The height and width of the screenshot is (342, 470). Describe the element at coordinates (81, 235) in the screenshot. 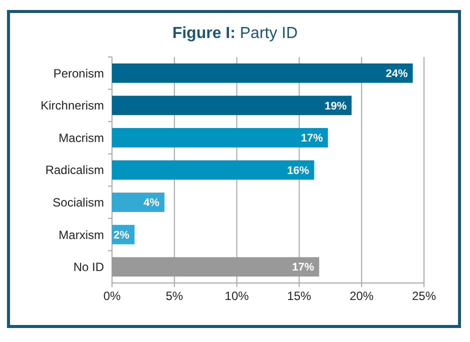

I see `y-tick-label: Marxism` at that location.